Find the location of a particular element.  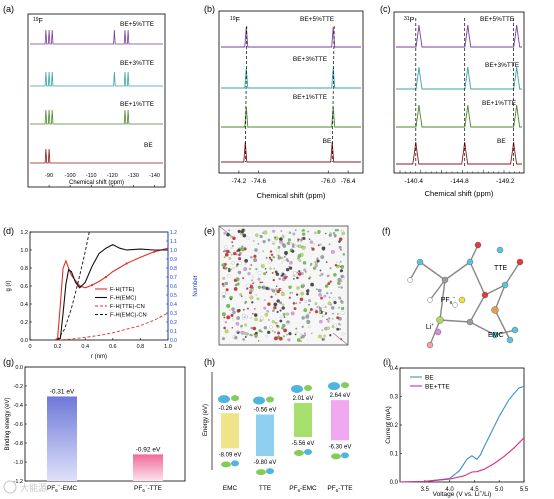

ytick-label-i-2: 0.2 is located at coordinates (394, 426).